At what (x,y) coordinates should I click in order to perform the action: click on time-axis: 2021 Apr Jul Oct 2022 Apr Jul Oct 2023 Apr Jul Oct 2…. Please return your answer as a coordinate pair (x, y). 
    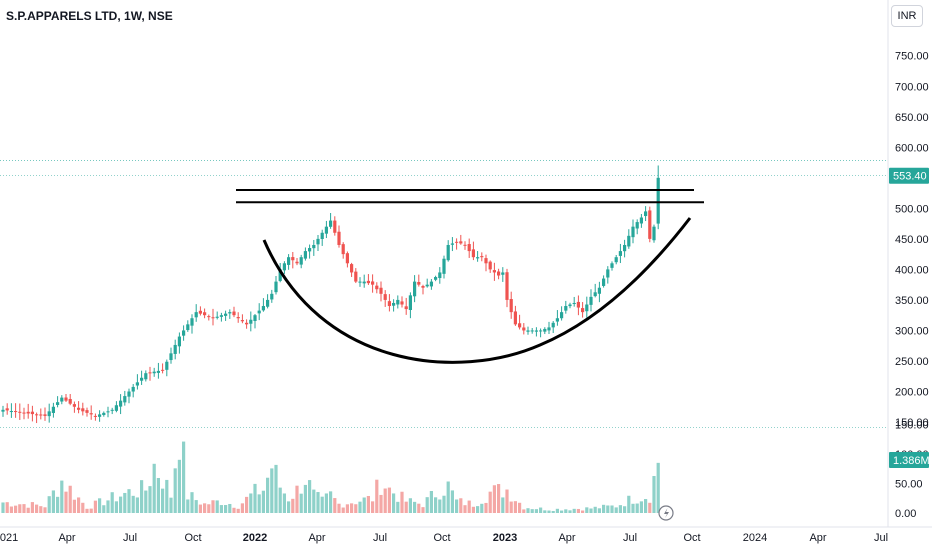
    Looking at the image, I should click on (444, 538).